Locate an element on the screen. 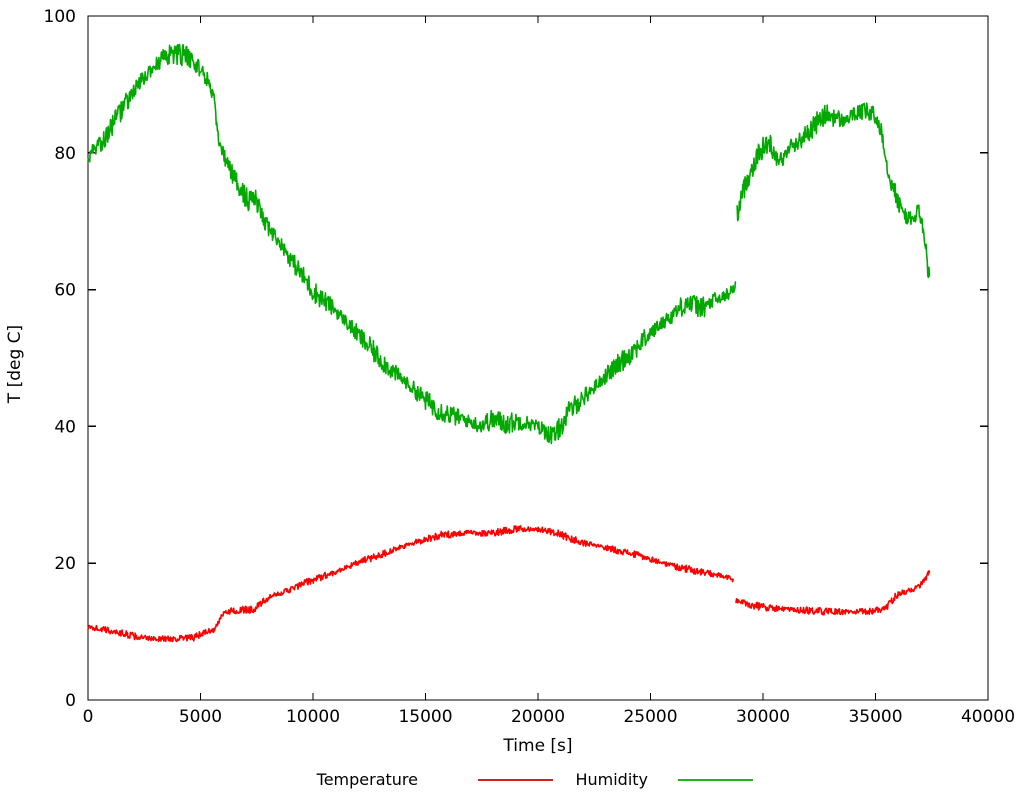 The width and height of the screenshot is (1024, 800). y-tick-label: 20 is located at coordinates (65, 564).